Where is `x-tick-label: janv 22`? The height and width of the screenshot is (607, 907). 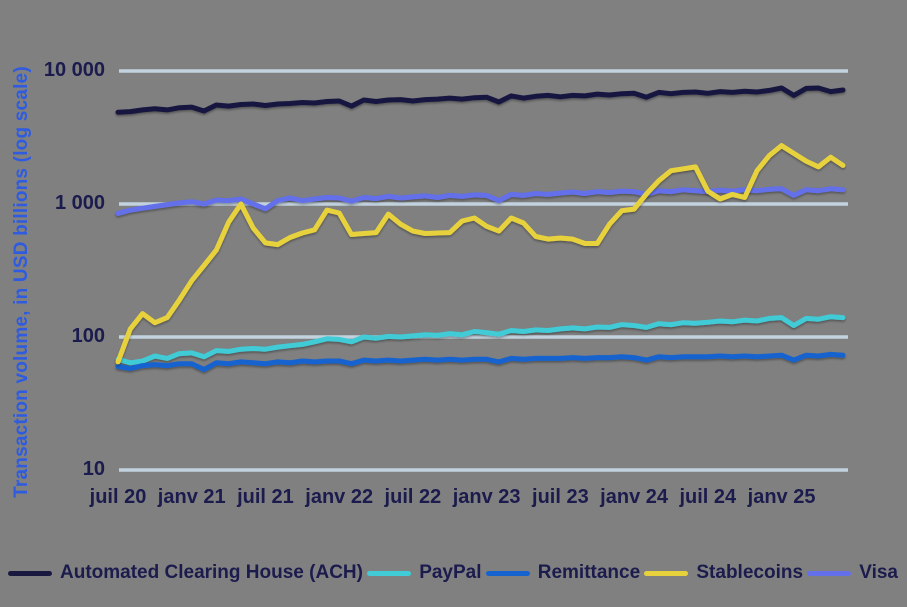 x-tick-label: janv 22 is located at coordinates (339, 497).